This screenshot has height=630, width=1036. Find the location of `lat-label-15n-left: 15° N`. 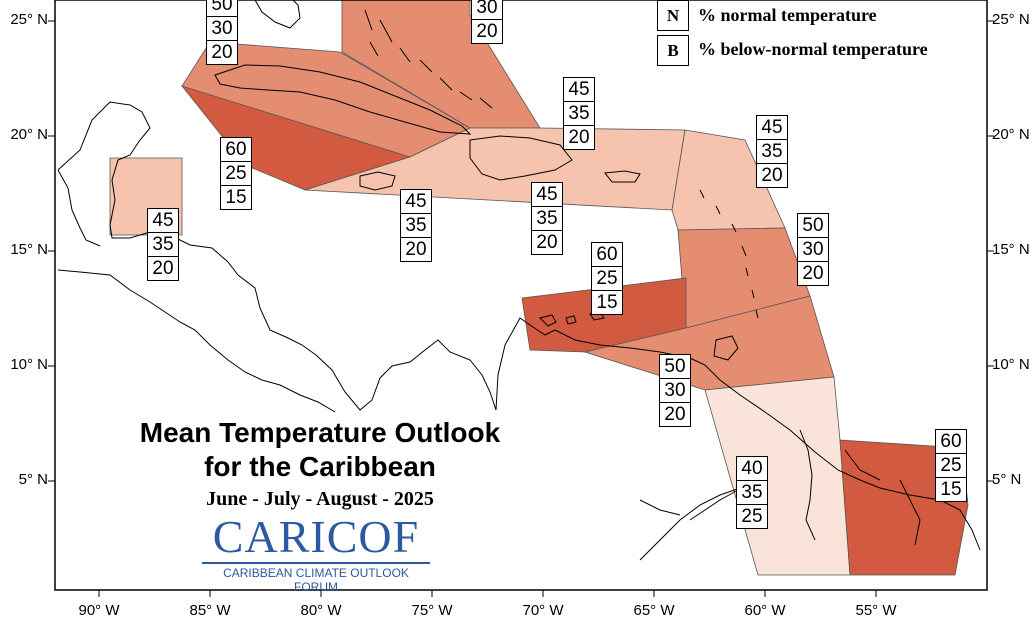

lat-label-15n-left: 15° N is located at coordinates (29, 249).